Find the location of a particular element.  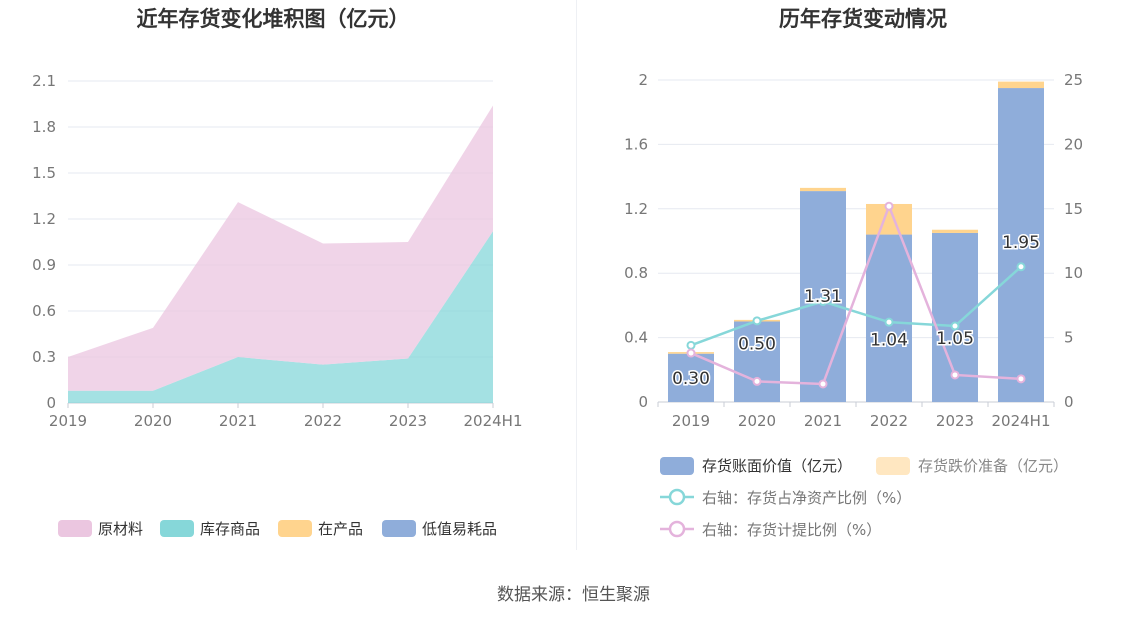

y-tick-label: 1.5 is located at coordinates (44, 173).